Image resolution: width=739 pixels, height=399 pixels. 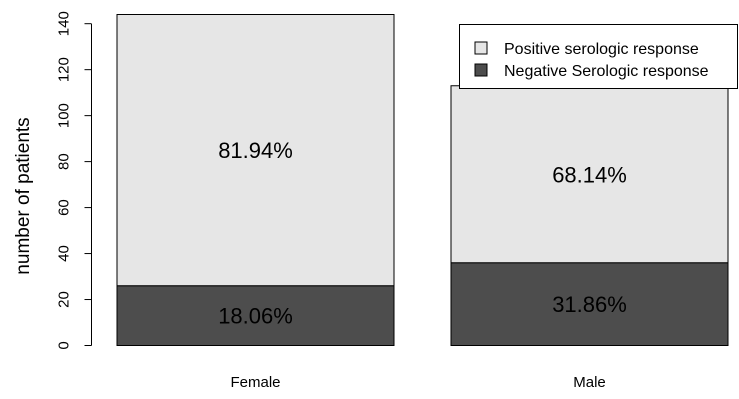 I want to click on y-tick-label: 40, so click(x=64, y=253).